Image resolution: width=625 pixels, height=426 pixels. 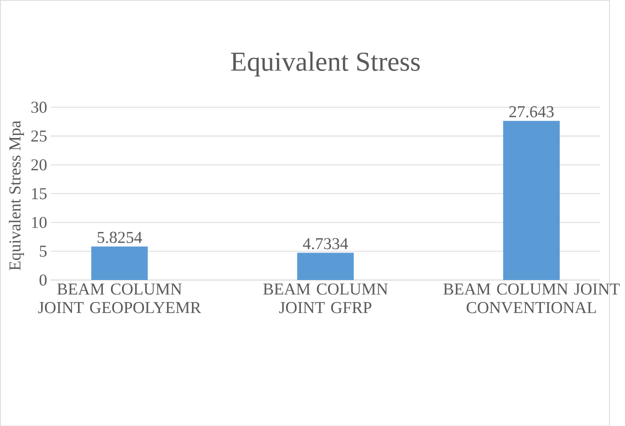 What do you see at coordinates (39, 222) in the screenshot?
I see `y-tick-label: 10` at bounding box center [39, 222].